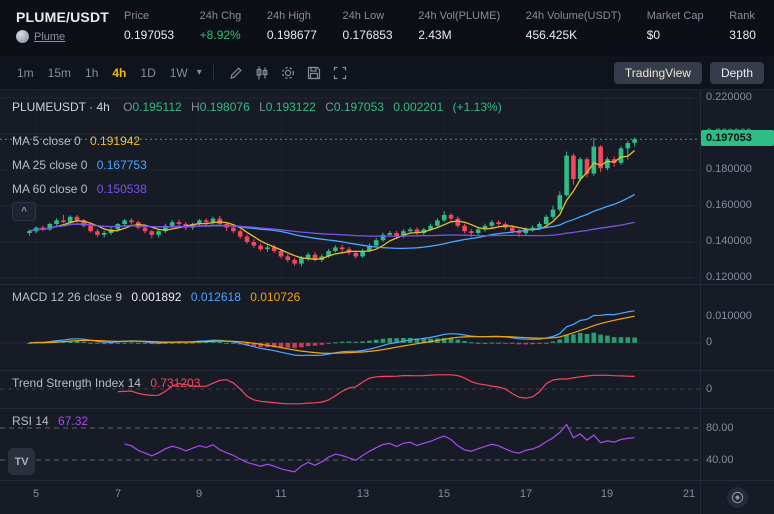 This screenshot has width=774, height=514. I want to click on symbol-interval-label: PLUMEUSDT · 4h, so click(61, 107).